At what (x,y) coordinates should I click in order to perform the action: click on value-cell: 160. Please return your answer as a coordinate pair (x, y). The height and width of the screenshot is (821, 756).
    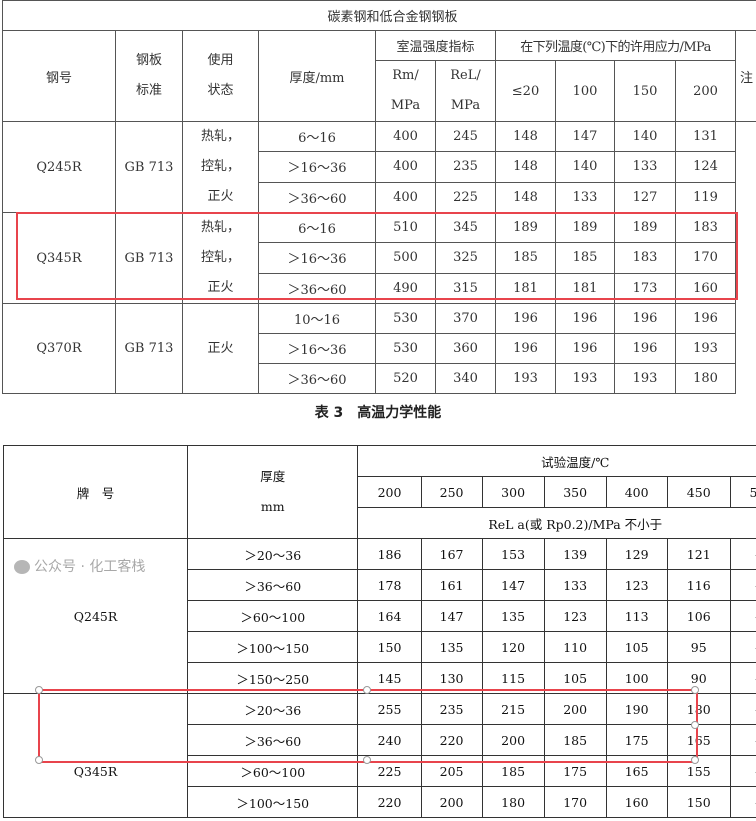
    Looking at the image, I should click on (705, 288).